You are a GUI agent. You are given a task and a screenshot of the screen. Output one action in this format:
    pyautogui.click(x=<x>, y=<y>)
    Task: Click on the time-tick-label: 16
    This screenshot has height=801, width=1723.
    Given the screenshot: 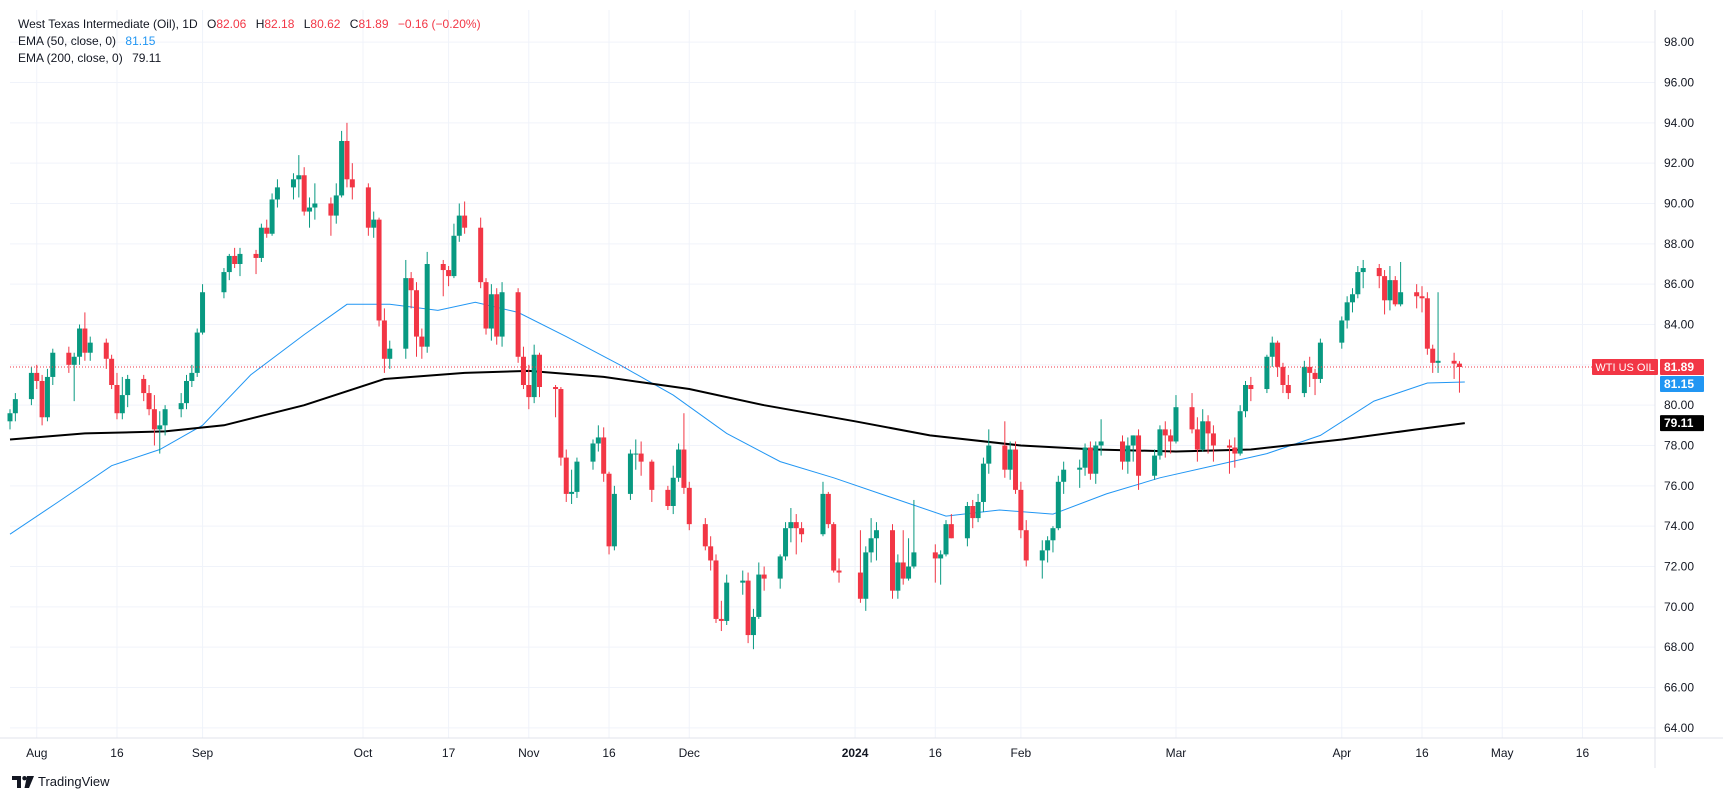 What is the action you would take?
    pyautogui.click(x=1583, y=753)
    